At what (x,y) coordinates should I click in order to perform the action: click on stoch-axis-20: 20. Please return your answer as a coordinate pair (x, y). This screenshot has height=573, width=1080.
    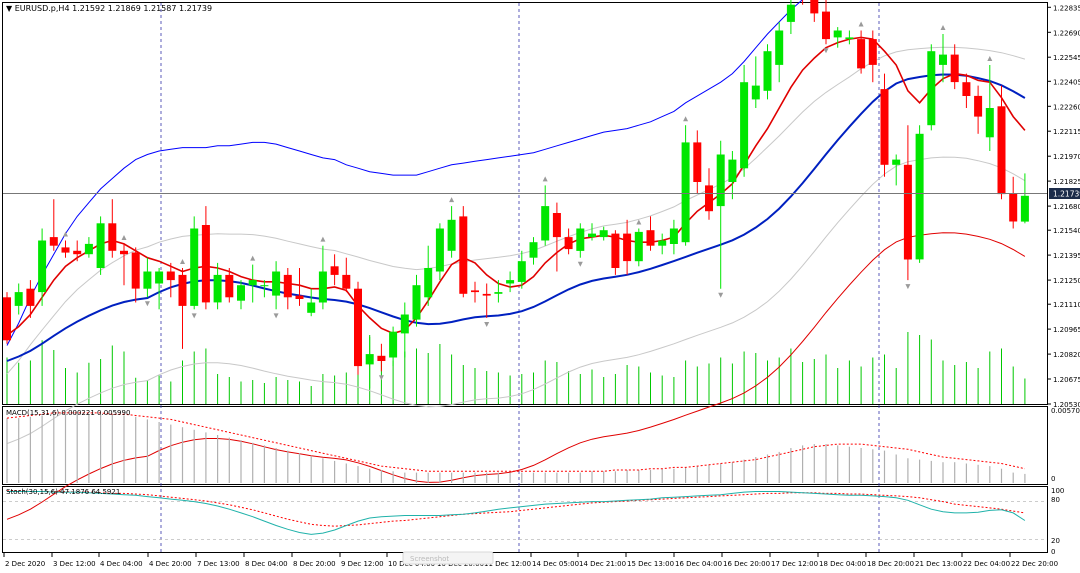
    Looking at the image, I should click on (1055, 541).